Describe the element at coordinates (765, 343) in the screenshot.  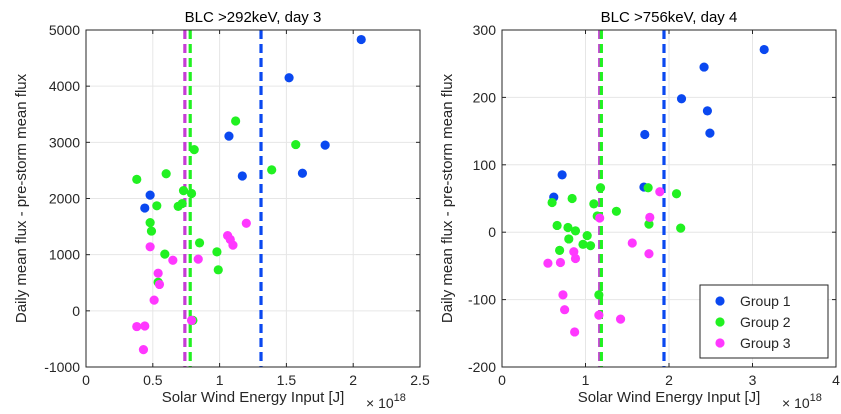
I see `legend-label-group-3: Group 3` at that location.